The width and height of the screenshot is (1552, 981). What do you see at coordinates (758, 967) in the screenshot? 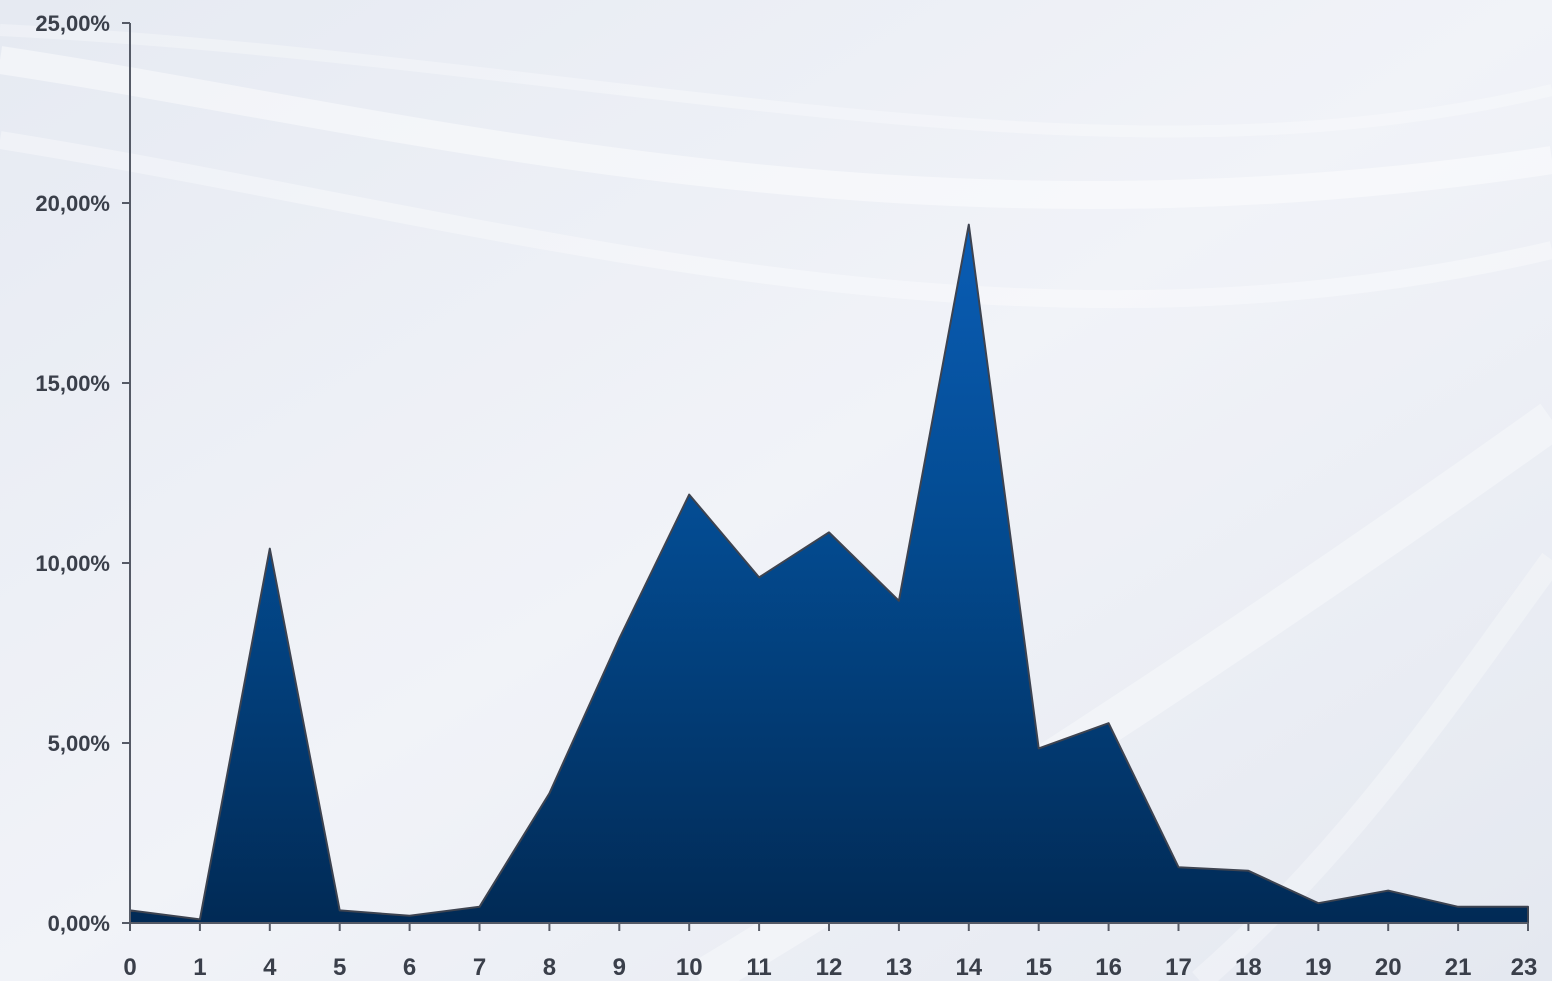
I see `x-tick-label: 11` at bounding box center [758, 967].